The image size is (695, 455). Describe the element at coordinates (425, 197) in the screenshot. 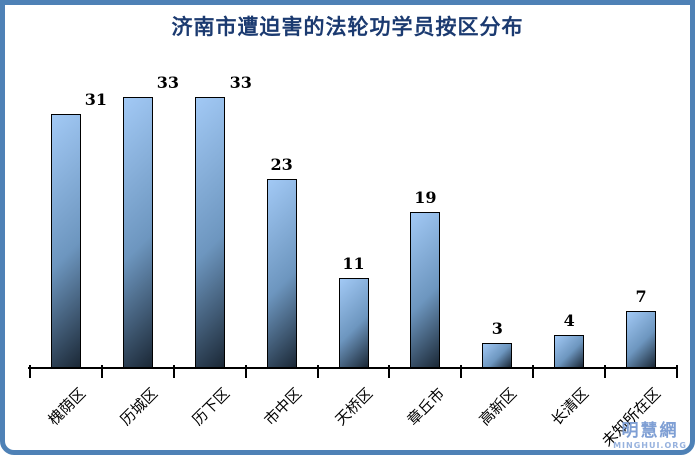

I see `bar-value-label: 19` at that location.